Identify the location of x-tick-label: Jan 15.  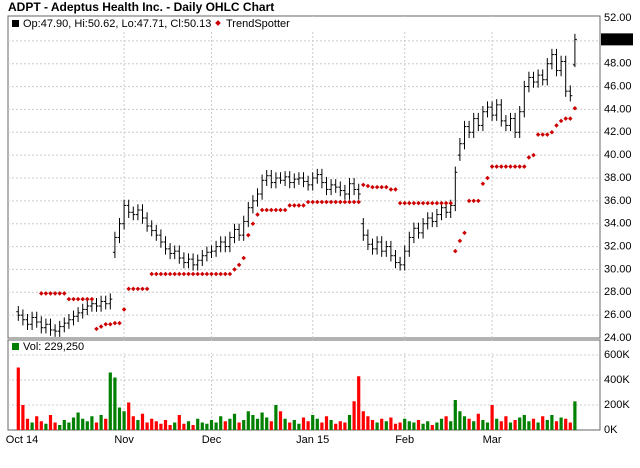
(312, 440).